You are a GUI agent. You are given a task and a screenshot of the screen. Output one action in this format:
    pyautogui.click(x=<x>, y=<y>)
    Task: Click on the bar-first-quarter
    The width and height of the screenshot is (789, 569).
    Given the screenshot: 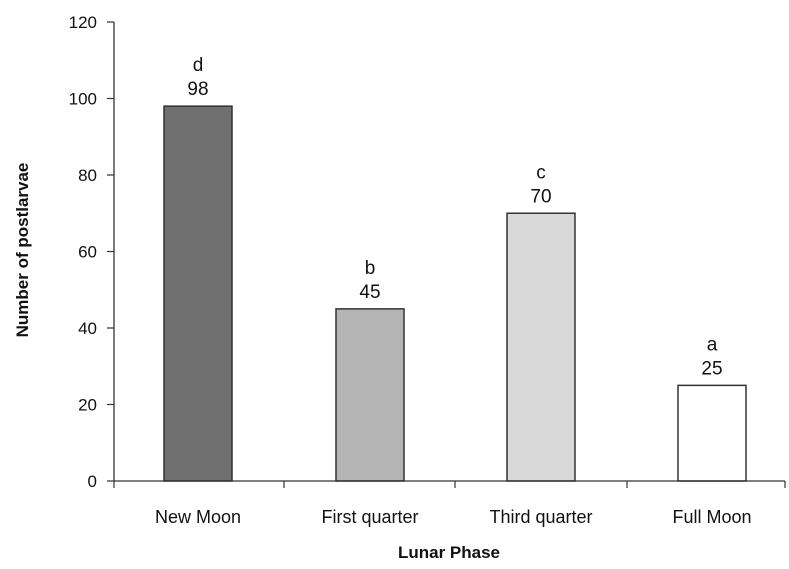 What is the action you would take?
    pyautogui.click(x=370, y=395)
    